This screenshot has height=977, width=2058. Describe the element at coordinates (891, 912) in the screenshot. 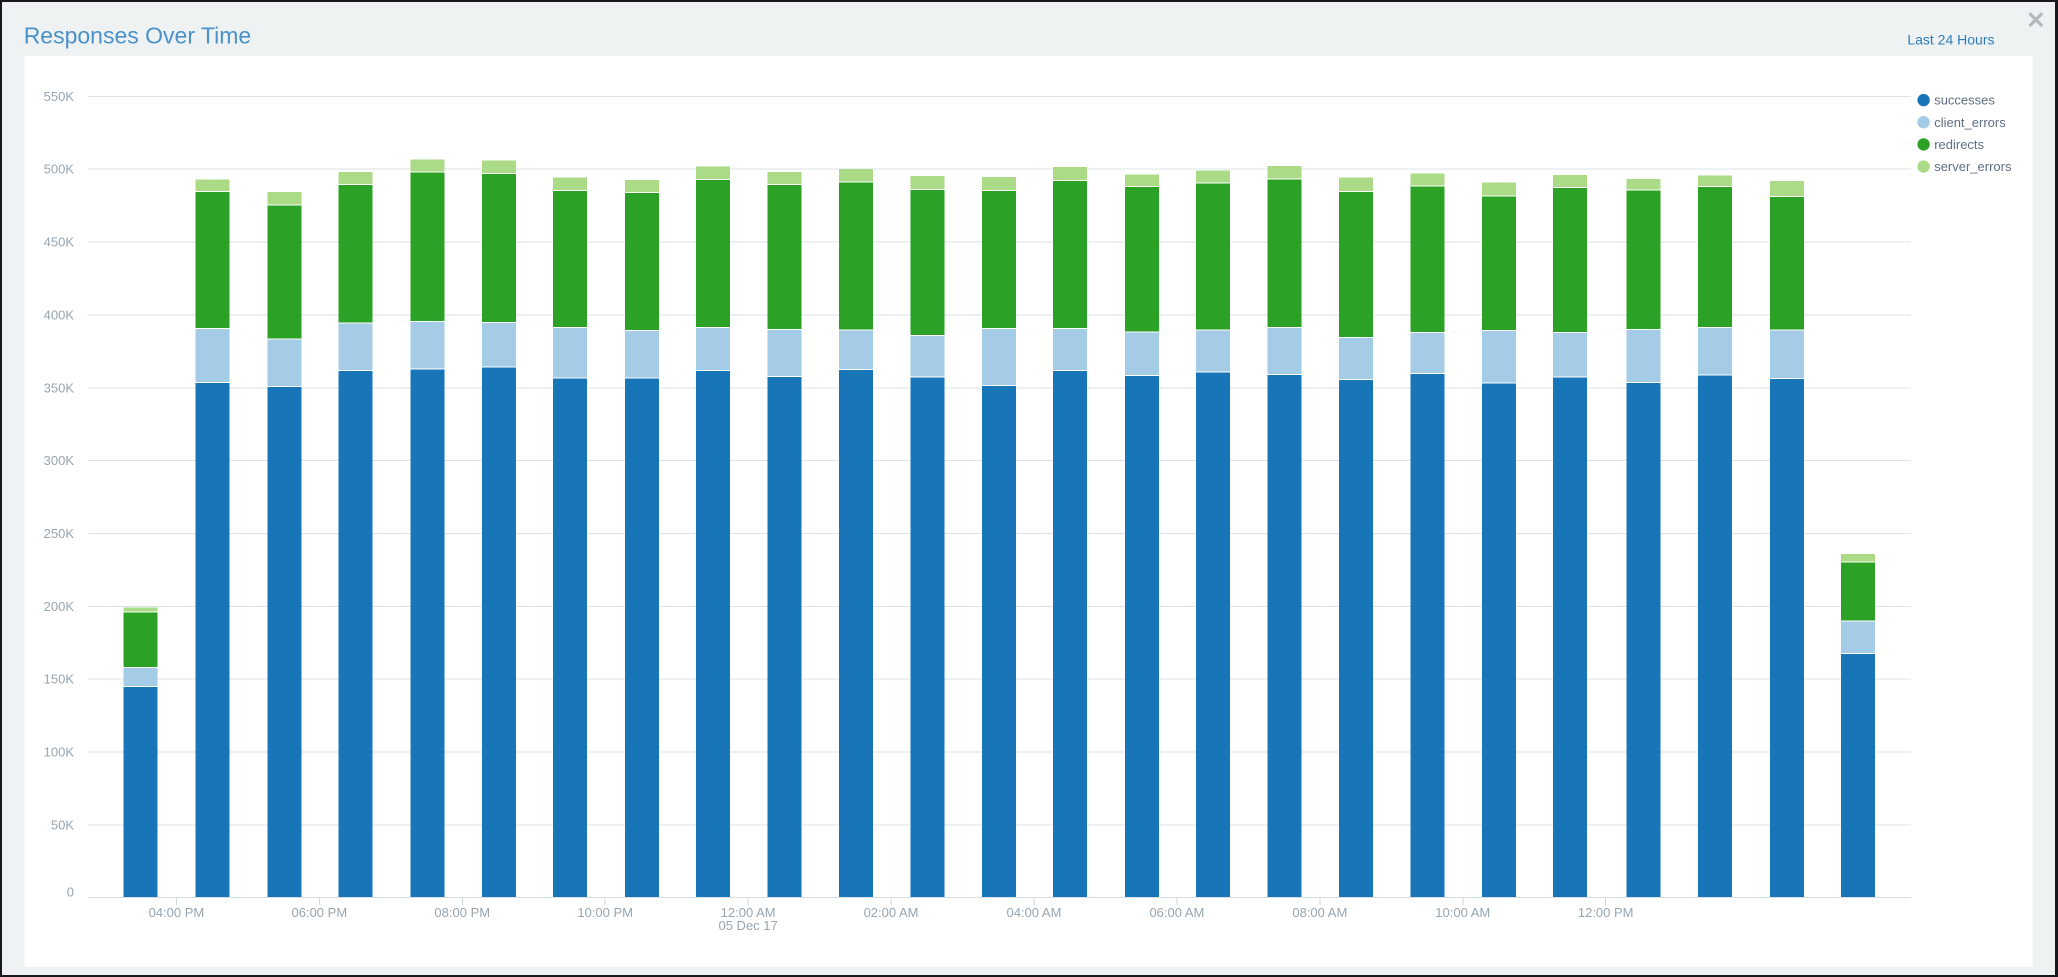

I see `svg-text: 02:00 AM` at that location.